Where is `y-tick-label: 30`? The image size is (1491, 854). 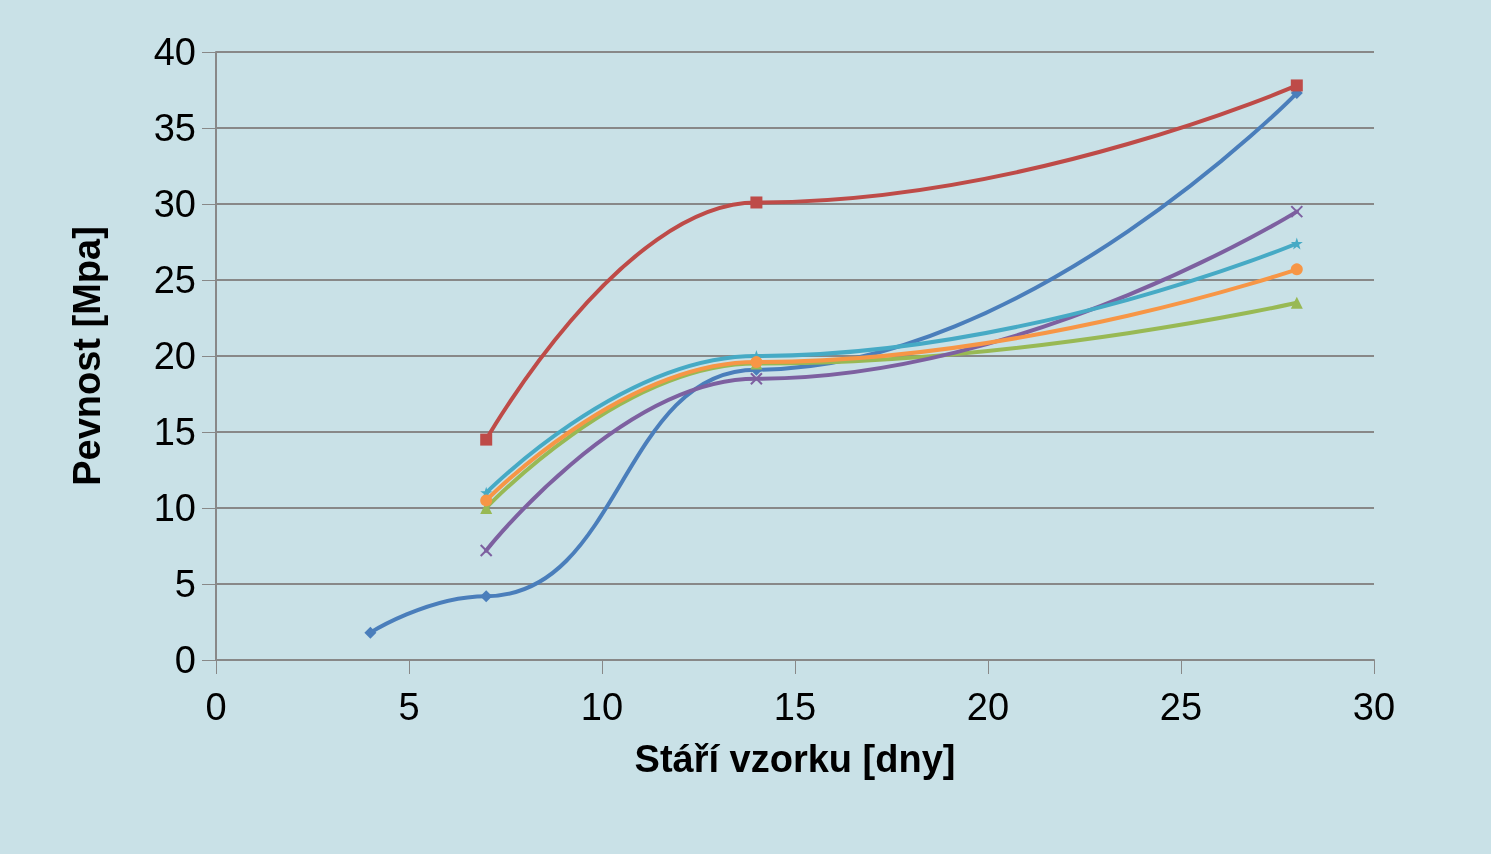
y-tick-label: 30 is located at coordinates (174, 204).